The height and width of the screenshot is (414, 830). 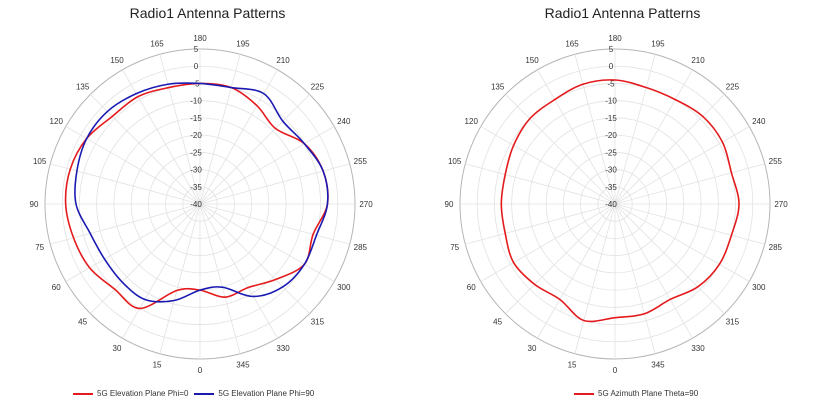 I want to click on legend: 5G Azimuth Plane Theta=90, so click(x=639, y=393).